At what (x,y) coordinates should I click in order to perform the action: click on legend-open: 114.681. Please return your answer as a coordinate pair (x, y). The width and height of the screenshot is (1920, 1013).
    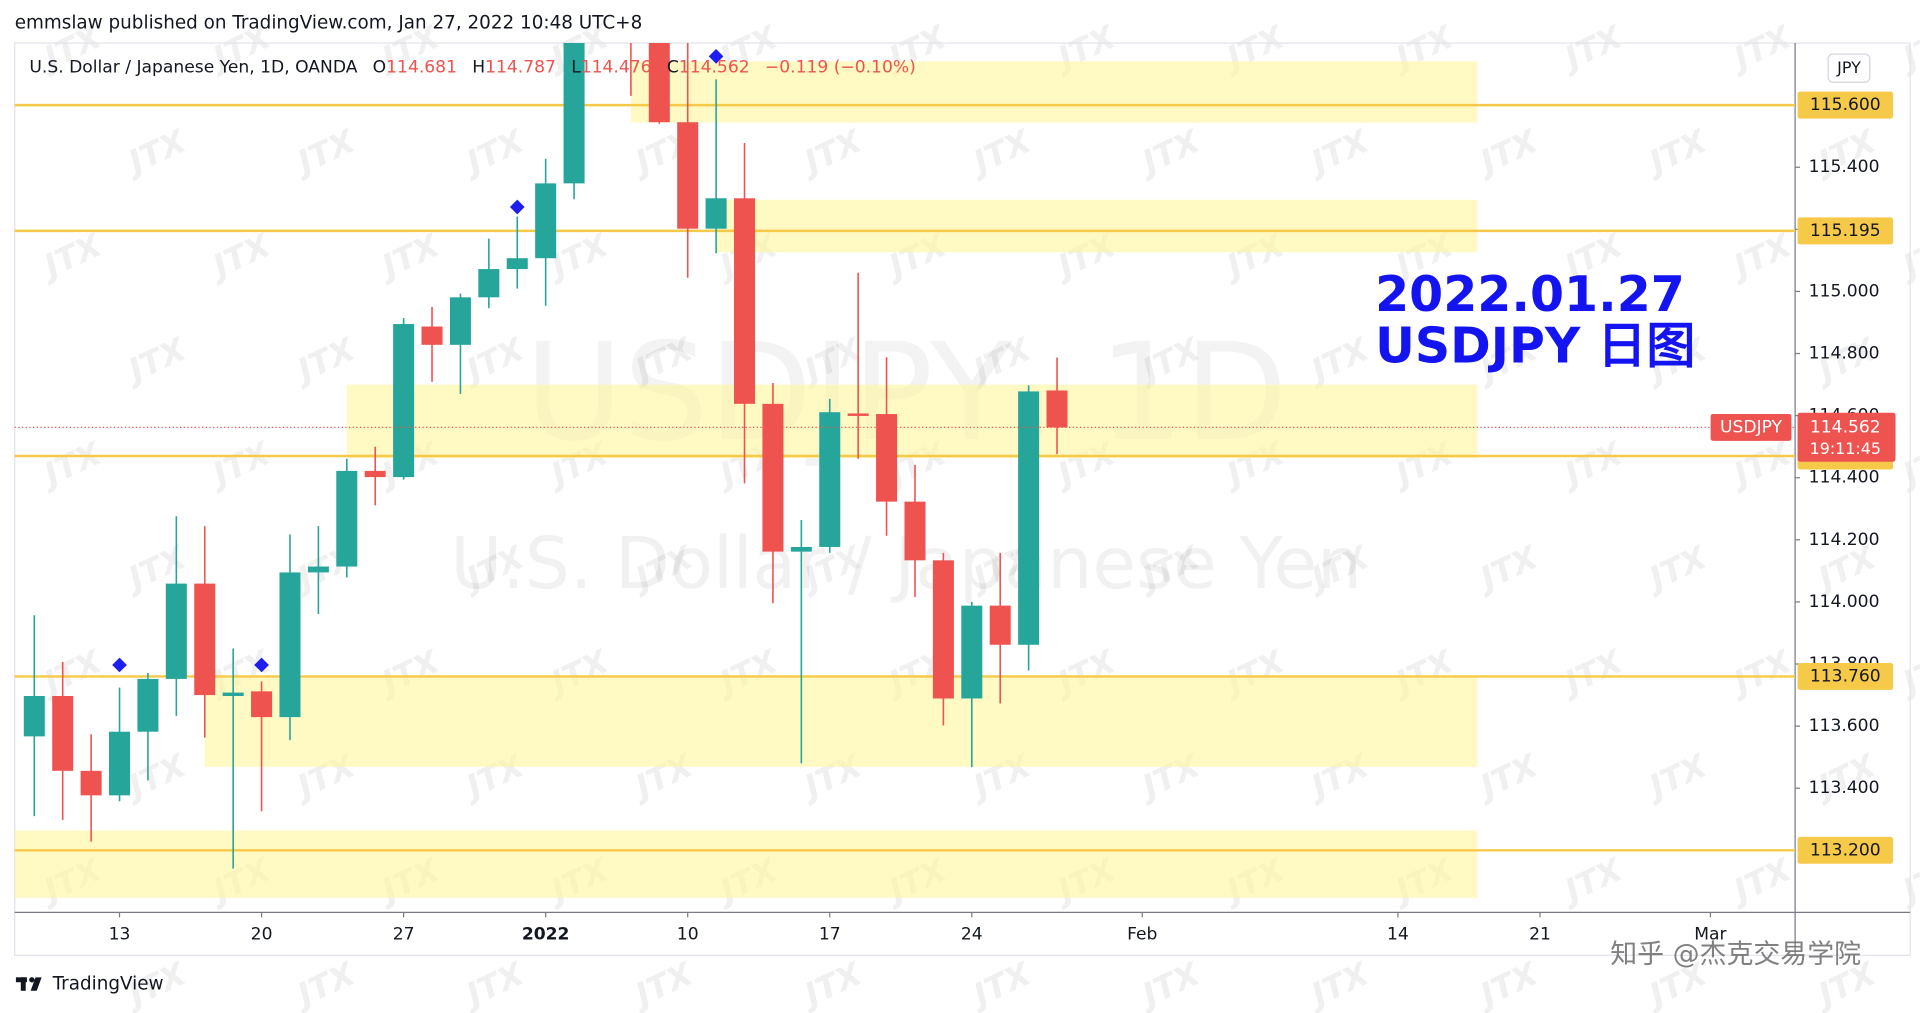
    Looking at the image, I should click on (421, 68).